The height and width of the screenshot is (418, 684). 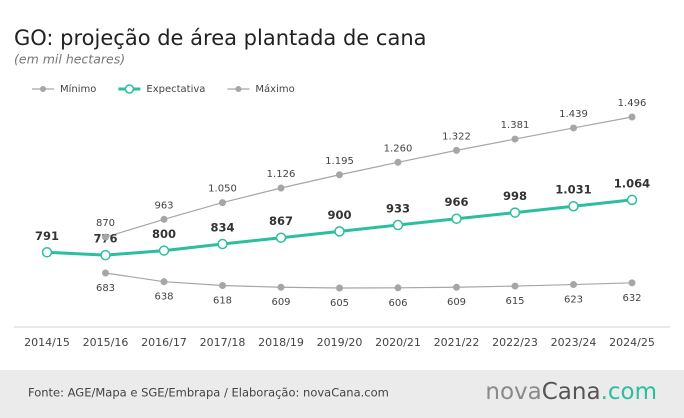 I want to click on data-label: 1.322, so click(x=456, y=136).